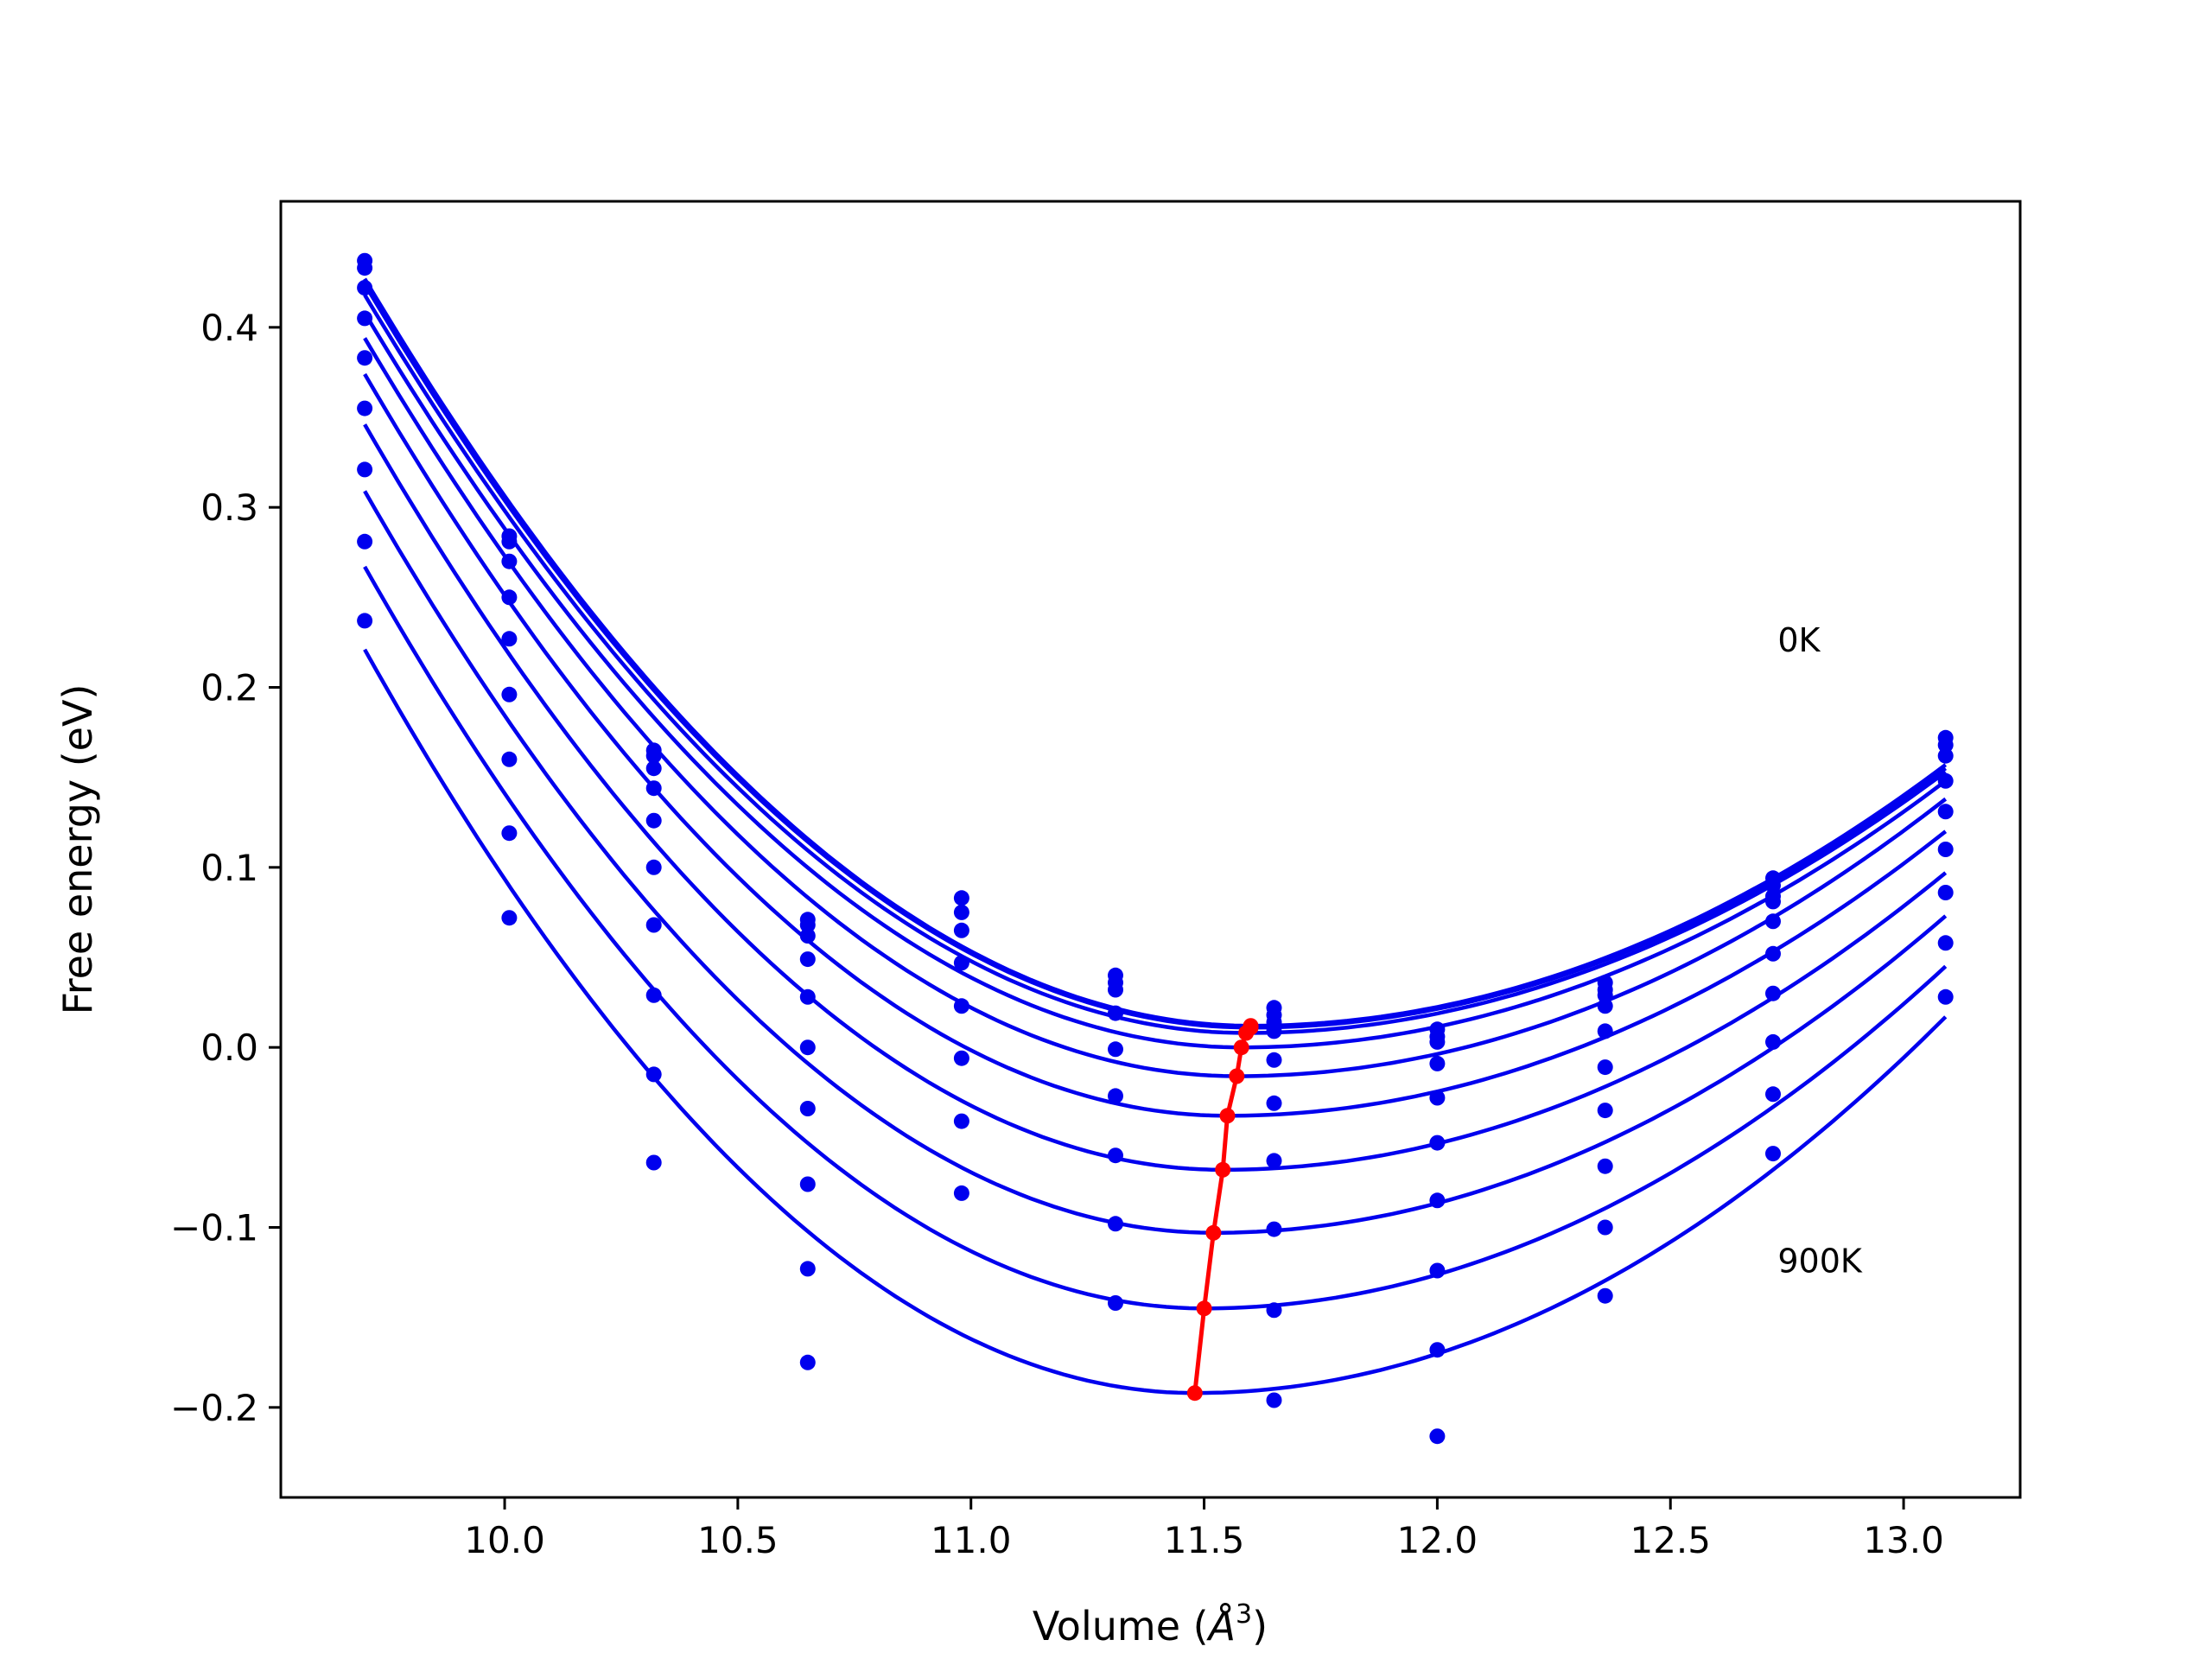  Describe the element at coordinates (1221, 1626) in the screenshot. I see `x-axis-label-unit: Å` at that location.